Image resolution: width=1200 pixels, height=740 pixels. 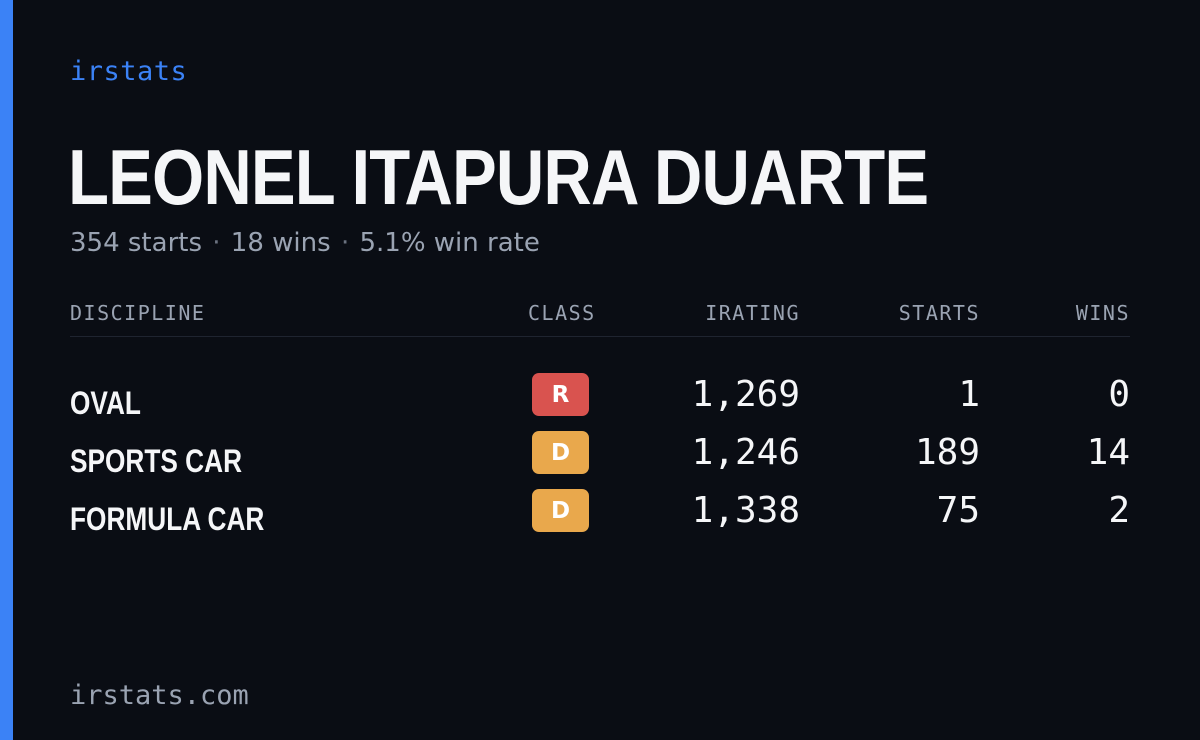 I want to click on discipline-name: SPORTS CAR, so click(x=156, y=461).